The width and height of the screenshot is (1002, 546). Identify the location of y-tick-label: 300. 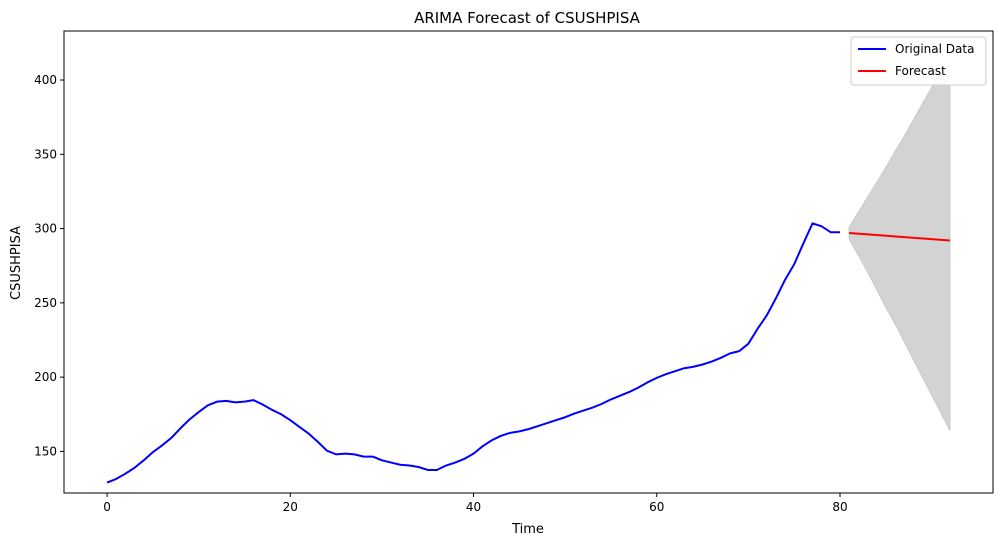
(45, 229).